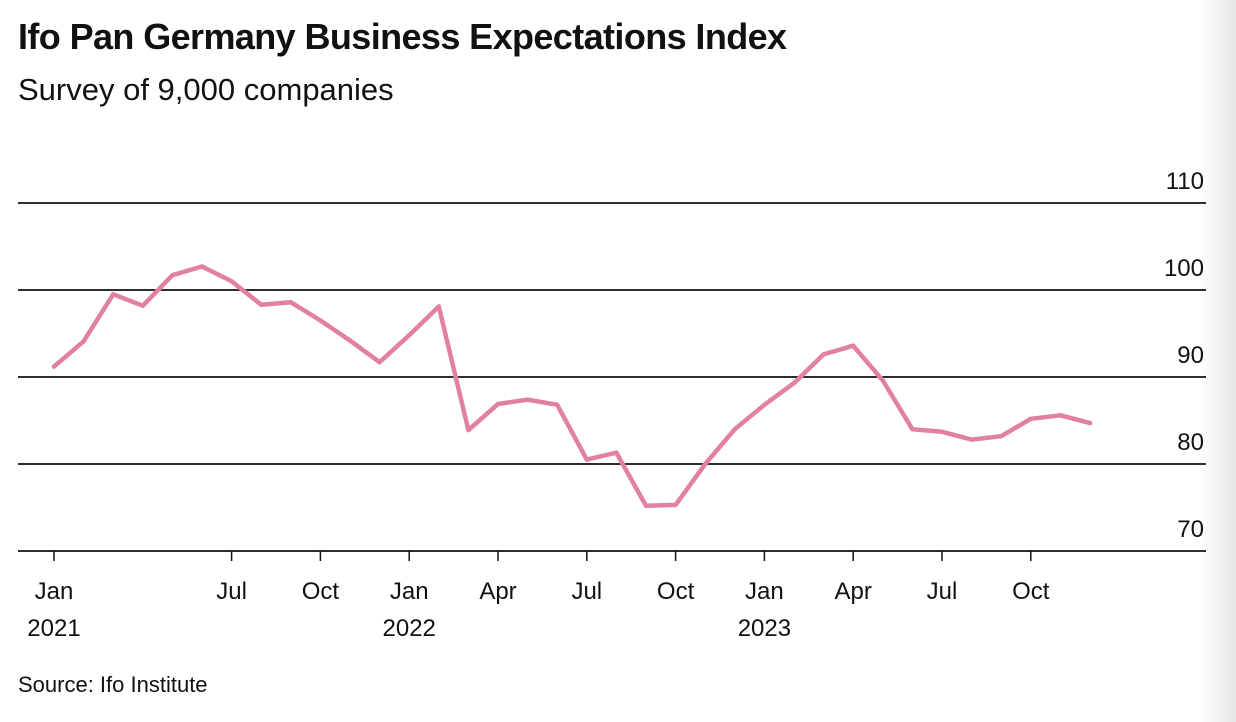 The height and width of the screenshot is (722, 1236). I want to click on y-axis-tick-labels: 110 100 90 80 70, so click(1184, 355).